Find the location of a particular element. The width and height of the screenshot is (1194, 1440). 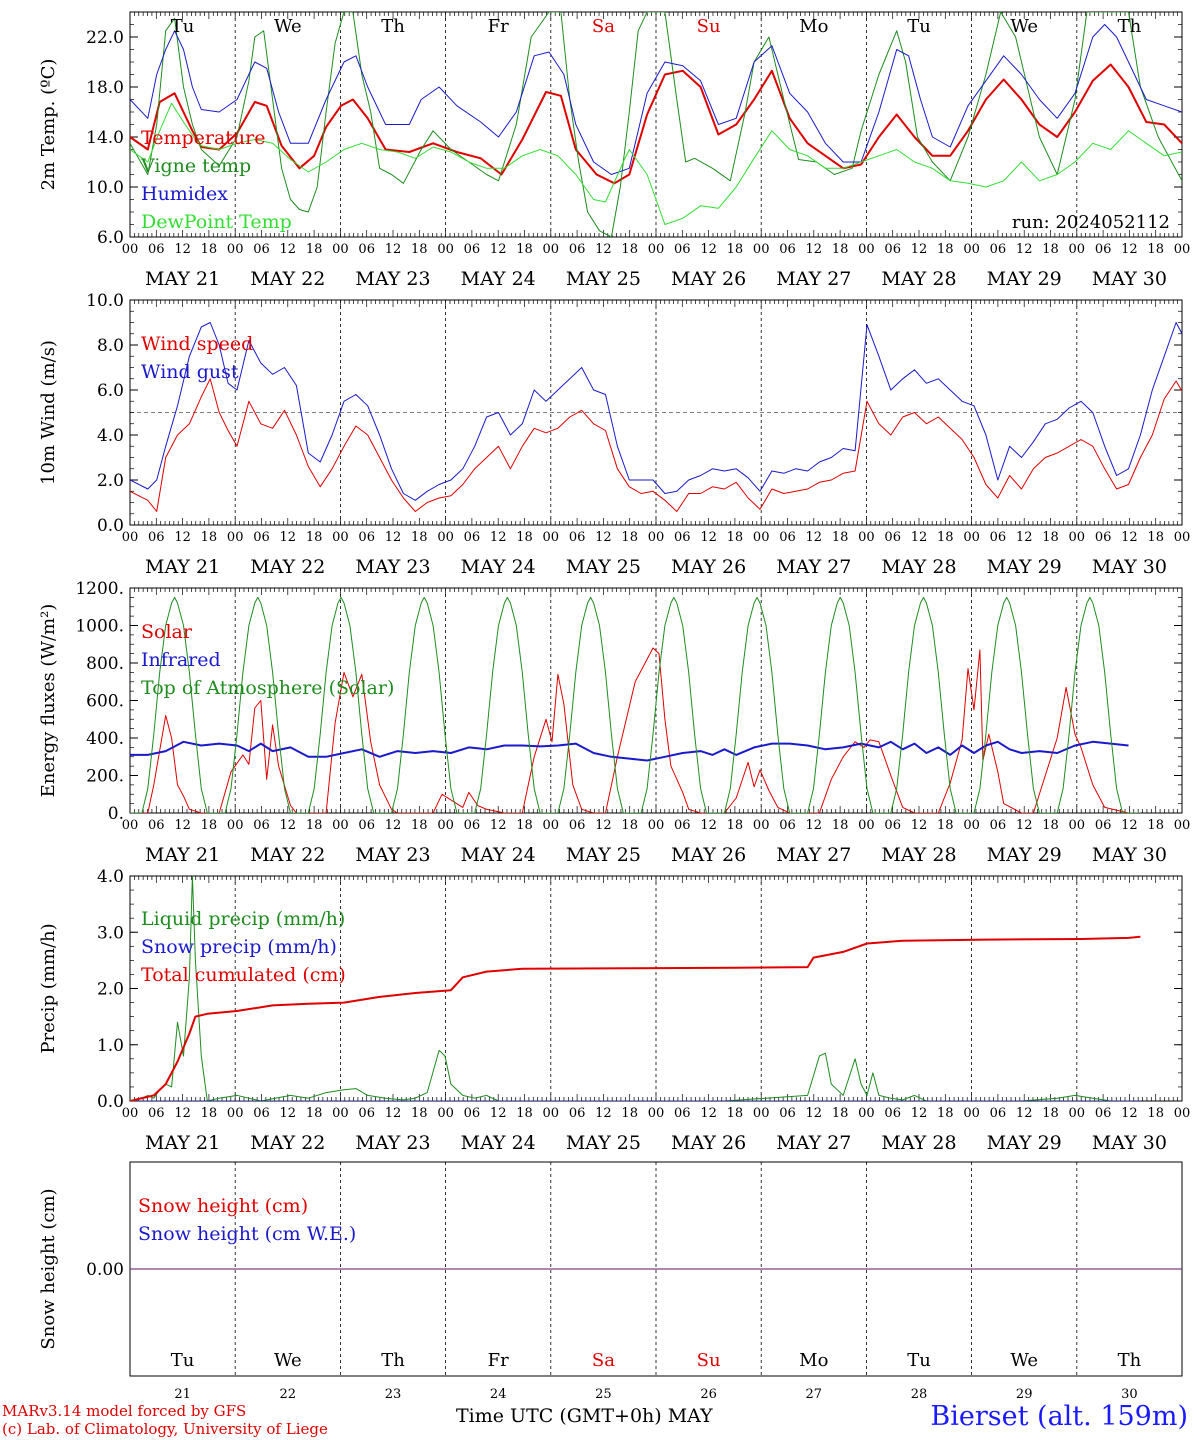

date-label: MAY 25 is located at coordinates (603, 567).